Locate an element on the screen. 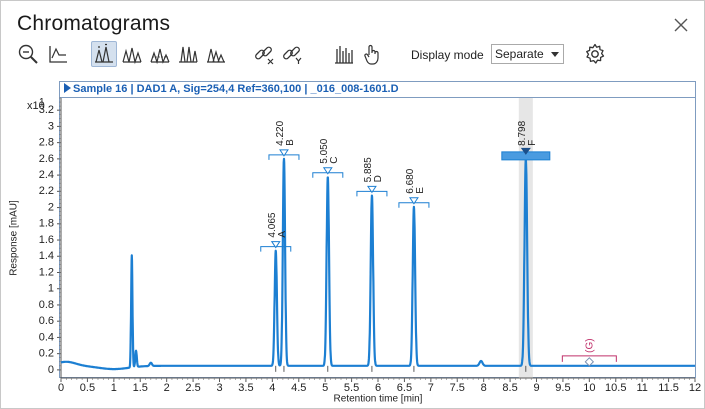  peak-name-label: A is located at coordinates (282, 234).